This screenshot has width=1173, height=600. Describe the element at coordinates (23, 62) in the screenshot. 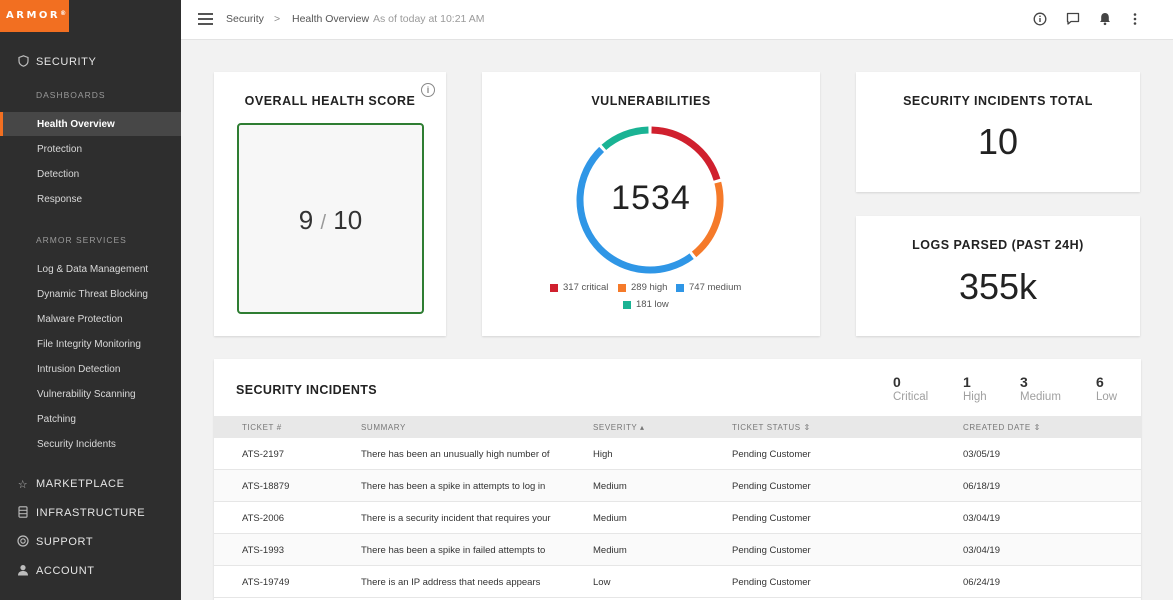

I see `shield-icon` at that location.